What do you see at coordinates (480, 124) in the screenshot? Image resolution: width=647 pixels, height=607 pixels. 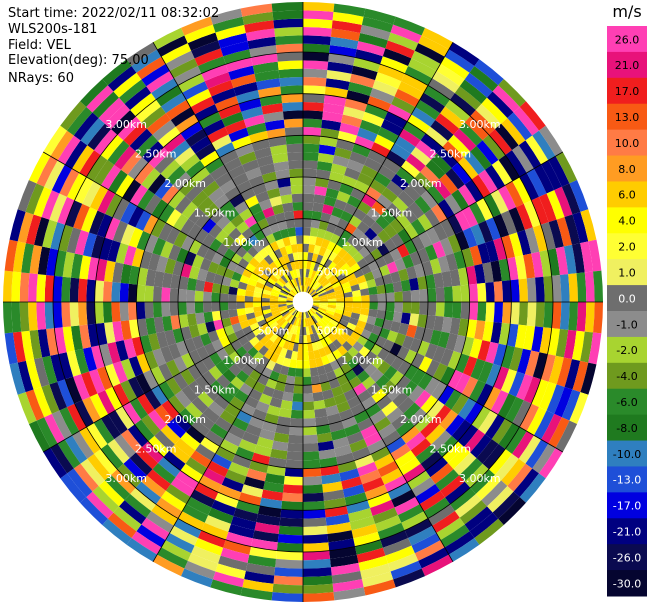 I see `range-ring-label: 3.00km` at bounding box center [480, 124].